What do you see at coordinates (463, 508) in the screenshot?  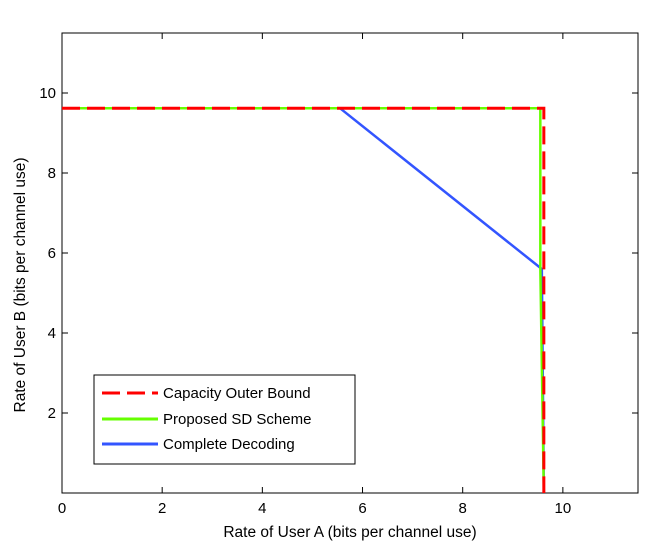 I see `x-tick-label: 8` at bounding box center [463, 508].